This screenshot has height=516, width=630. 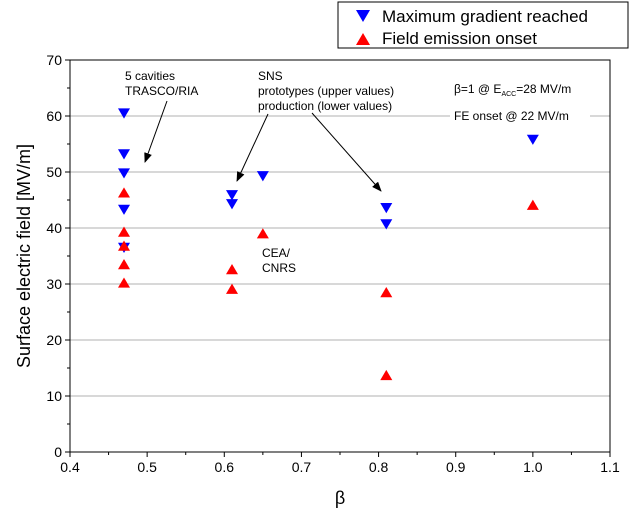 I want to click on annotation-cea: CEA/ CNRS, so click(x=279, y=260).